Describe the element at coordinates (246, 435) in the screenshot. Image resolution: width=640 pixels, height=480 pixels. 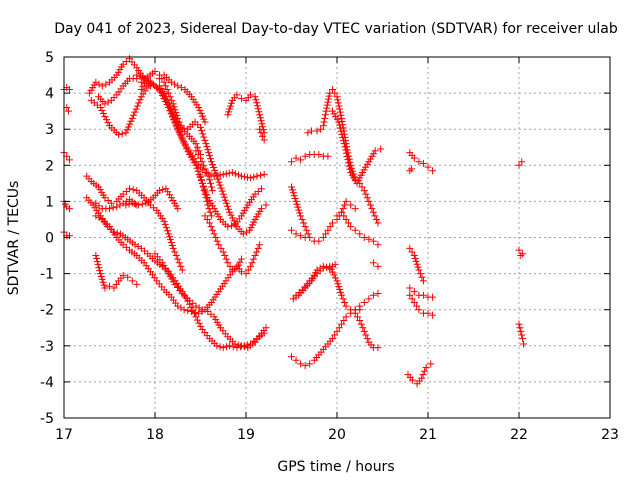
I see `x-tick-label: 19` at that location.